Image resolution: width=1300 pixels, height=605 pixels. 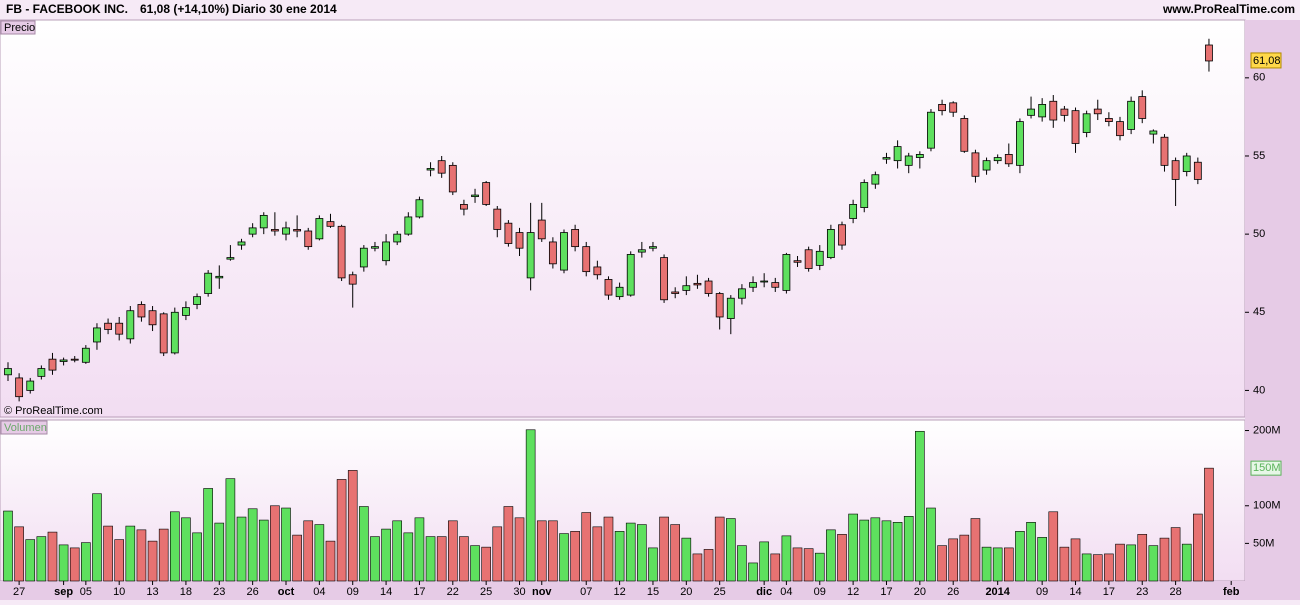 What do you see at coordinates (1259, 390) in the screenshot?
I see `y-tick-label: 40` at bounding box center [1259, 390].